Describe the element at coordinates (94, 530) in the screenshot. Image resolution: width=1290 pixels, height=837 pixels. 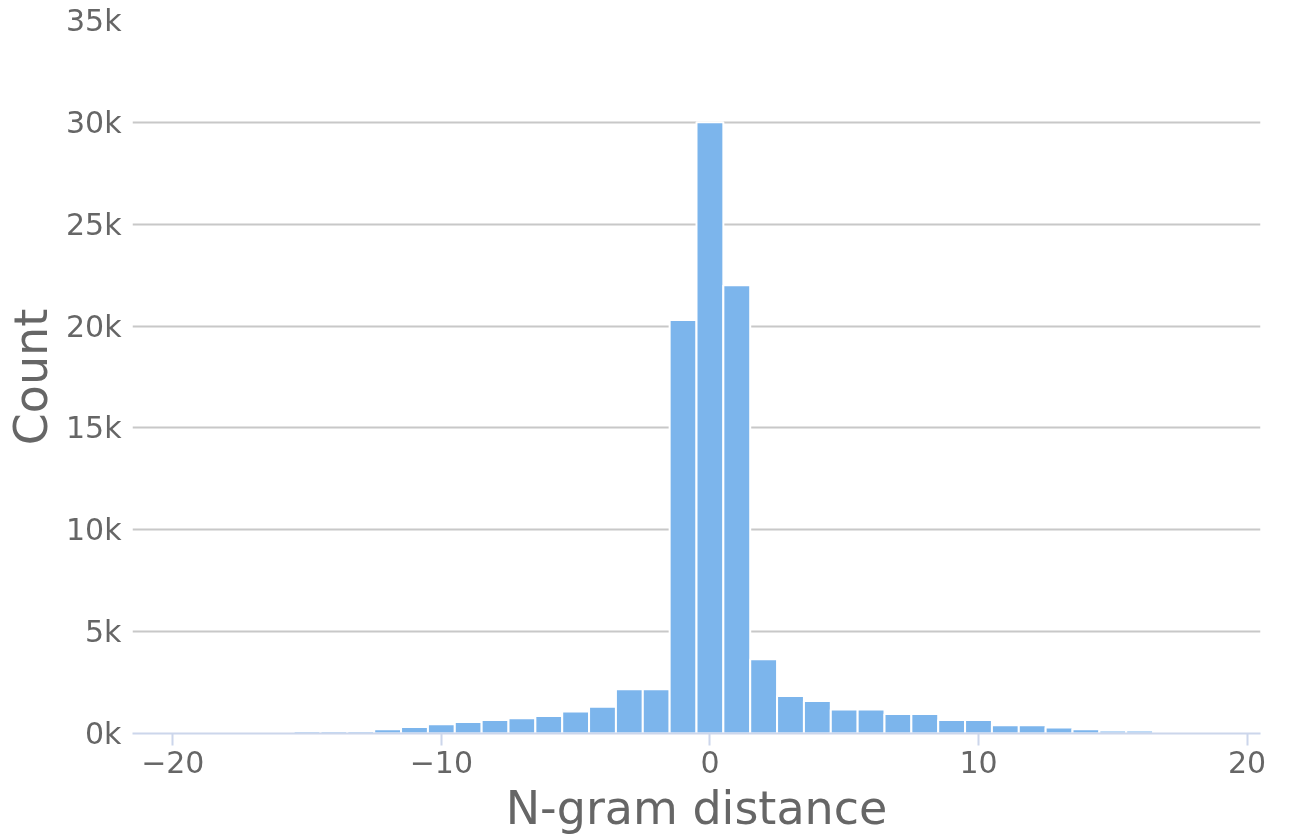
I see `y-tick-label: 10k` at that location.